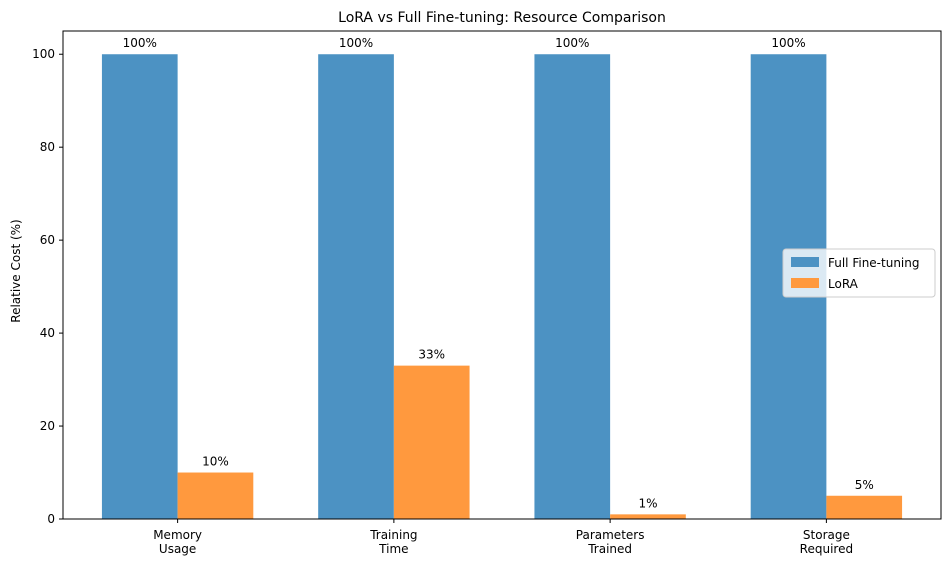 Image resolution: width=950 pixels, height=566 pixels. What do you see at coordinates (826, 535) in the screenshot?
I see `x-tick-label: Storage` at bounding box center [826, 535].